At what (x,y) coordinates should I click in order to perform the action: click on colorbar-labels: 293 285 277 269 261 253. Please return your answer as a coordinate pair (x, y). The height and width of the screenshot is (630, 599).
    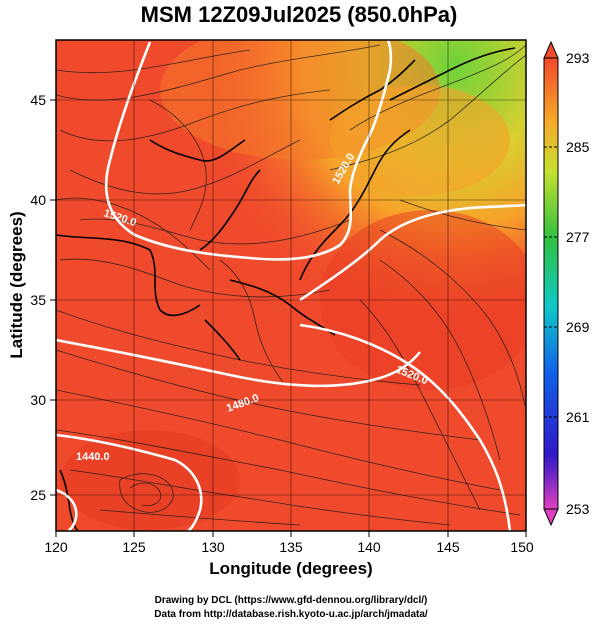
    Looking at the image, I should click on (578, 283).